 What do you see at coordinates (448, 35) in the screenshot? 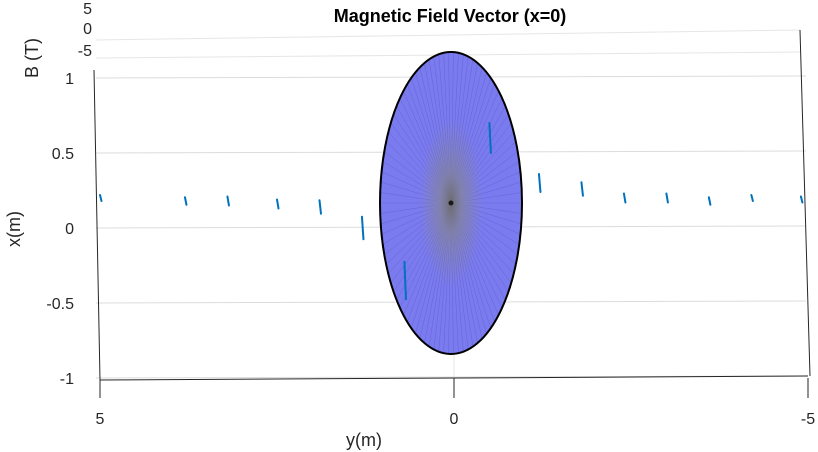
I see `grid-line-top` at bounding box center [448, 35].